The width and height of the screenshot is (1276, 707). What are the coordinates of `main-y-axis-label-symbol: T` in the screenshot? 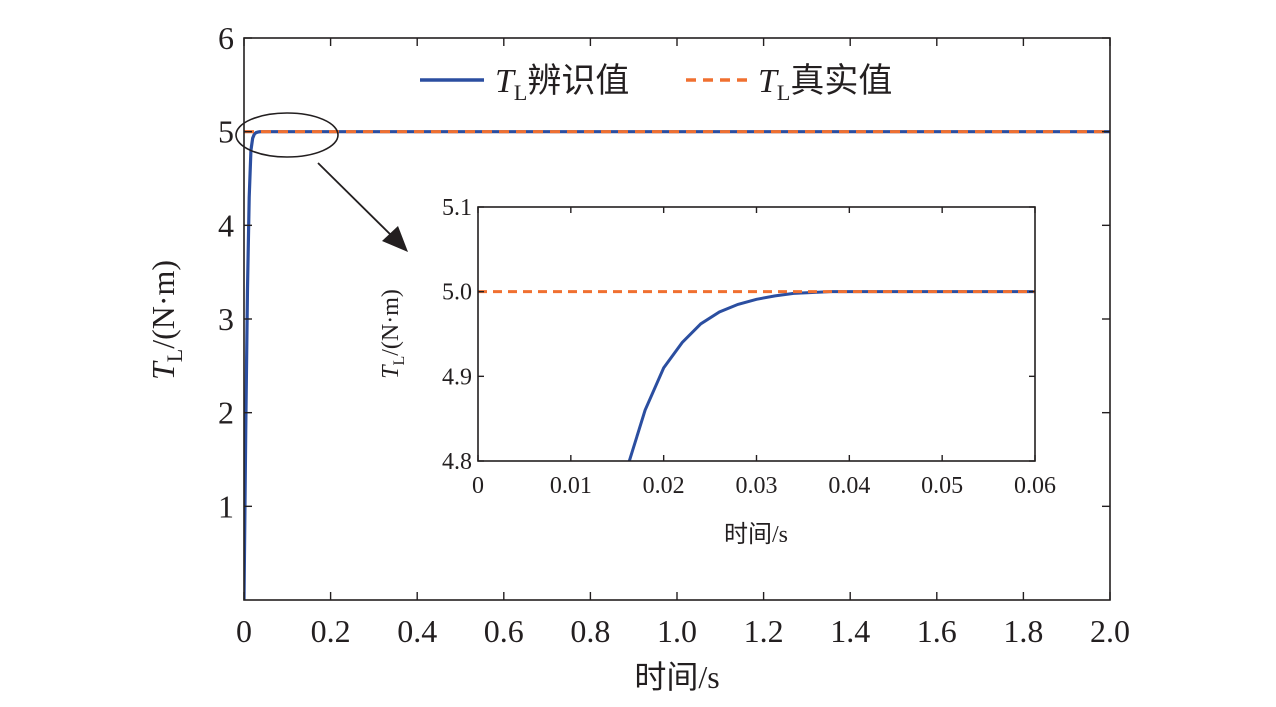 It's located at (163, 370).